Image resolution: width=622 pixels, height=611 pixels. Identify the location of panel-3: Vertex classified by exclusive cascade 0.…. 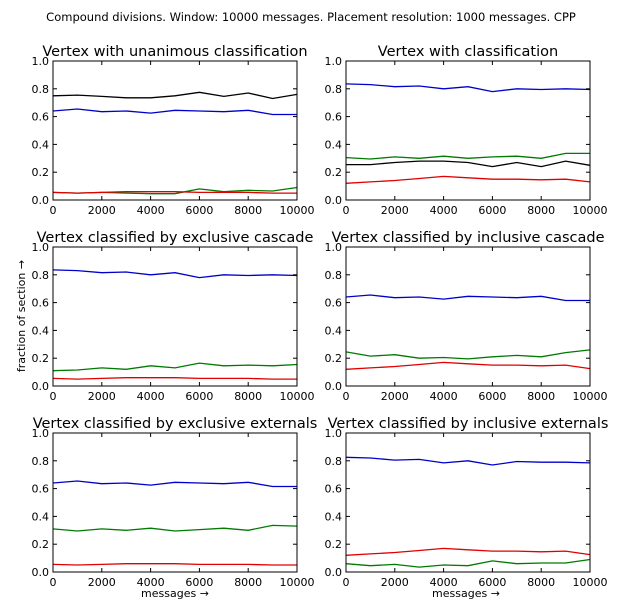
(173, 316).